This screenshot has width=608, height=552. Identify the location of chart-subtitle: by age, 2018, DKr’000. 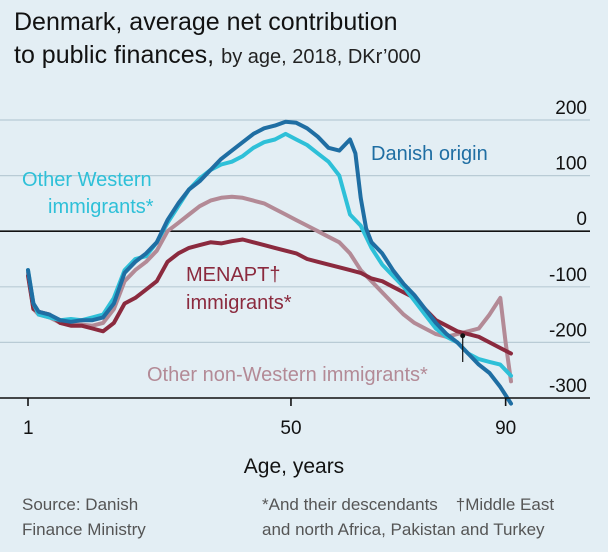
(321, 57).